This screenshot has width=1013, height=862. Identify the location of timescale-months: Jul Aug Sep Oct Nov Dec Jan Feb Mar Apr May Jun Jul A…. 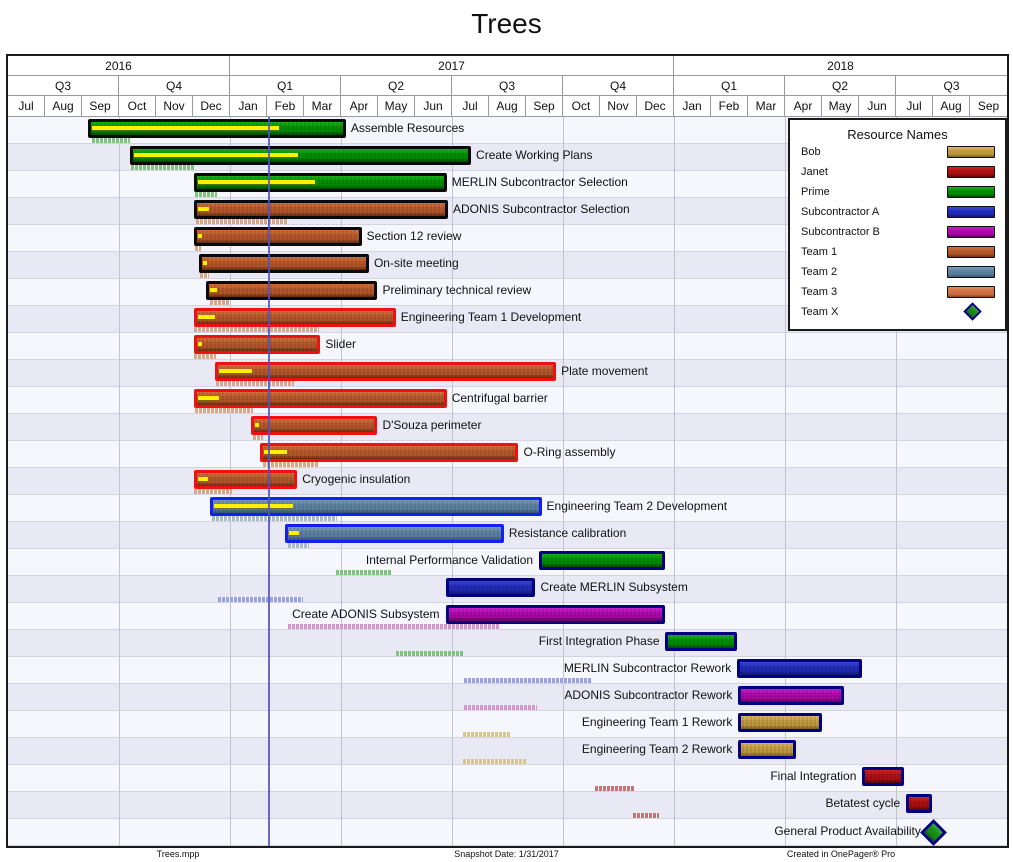
(507, 106).